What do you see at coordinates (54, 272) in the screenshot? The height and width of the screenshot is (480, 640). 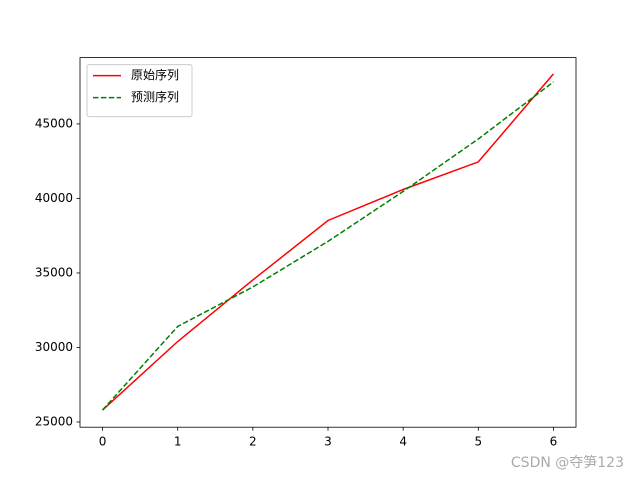 I see `y-tick-label: 35000` at bounding box center [54, 272].